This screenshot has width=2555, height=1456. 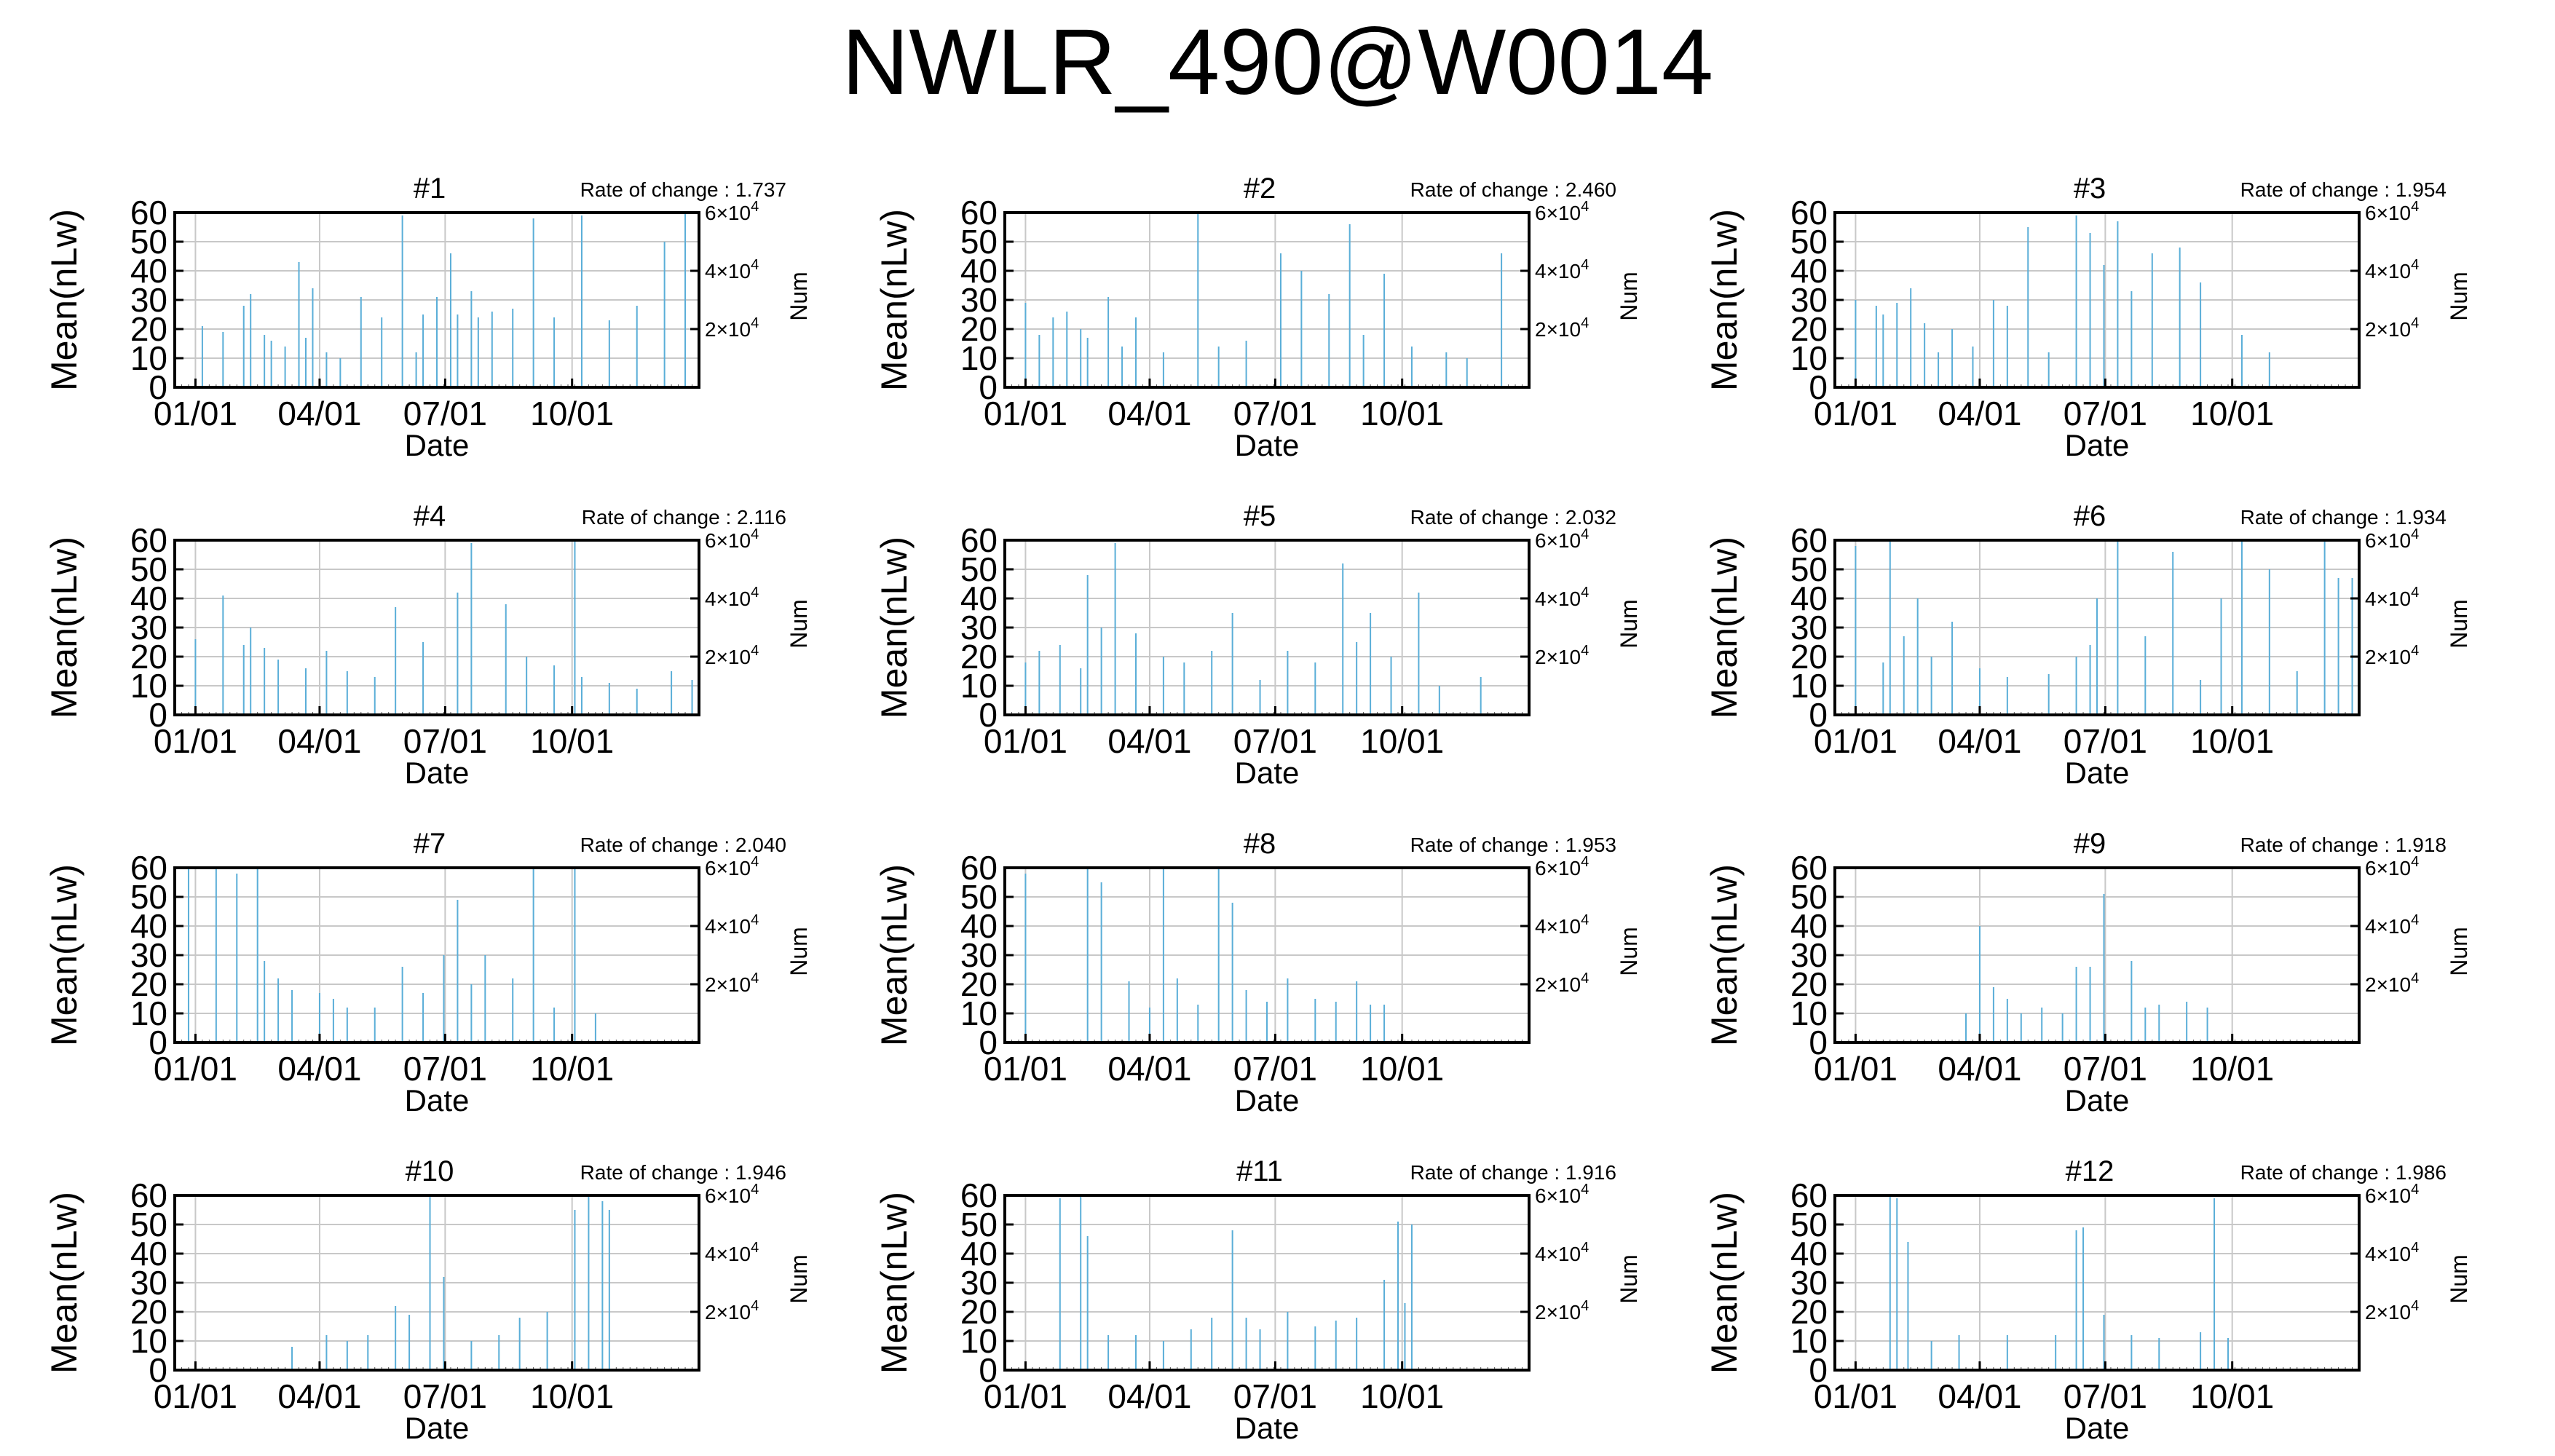 I want to click on panel-title: #3, so click(x=2090, y=189).